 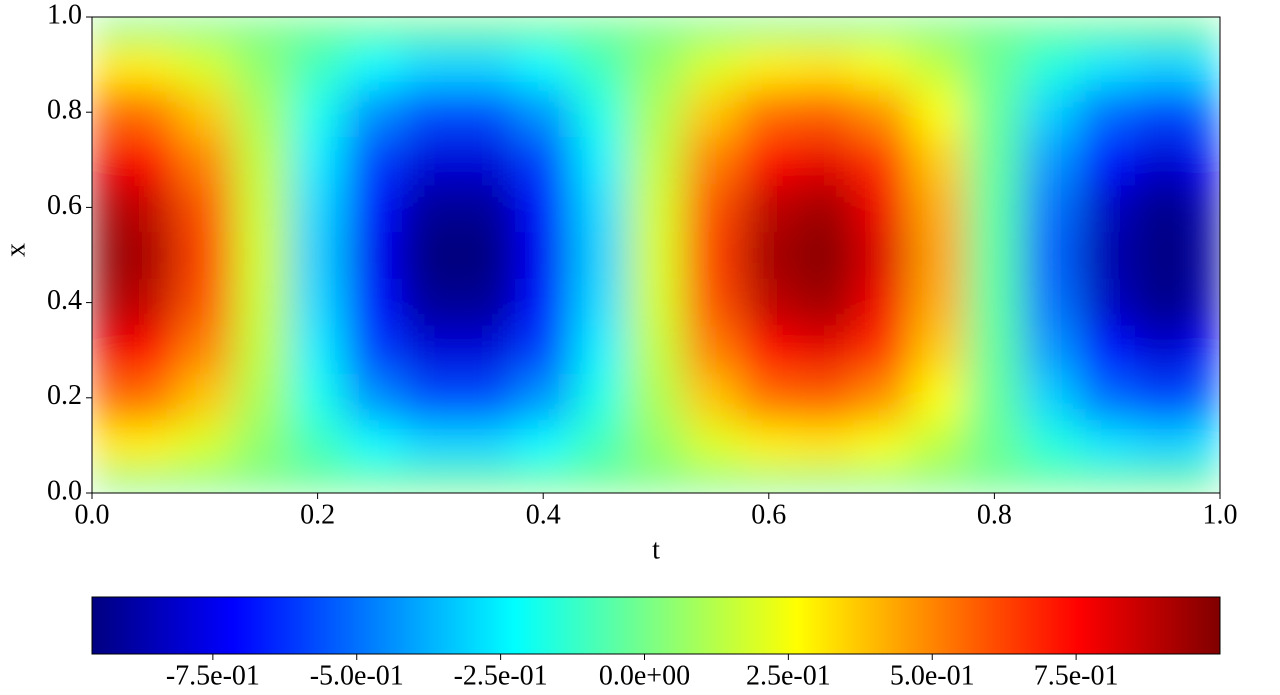 I want to click on colorbar-tick-label: 7.5e-01, so click(x=1076, y=675).